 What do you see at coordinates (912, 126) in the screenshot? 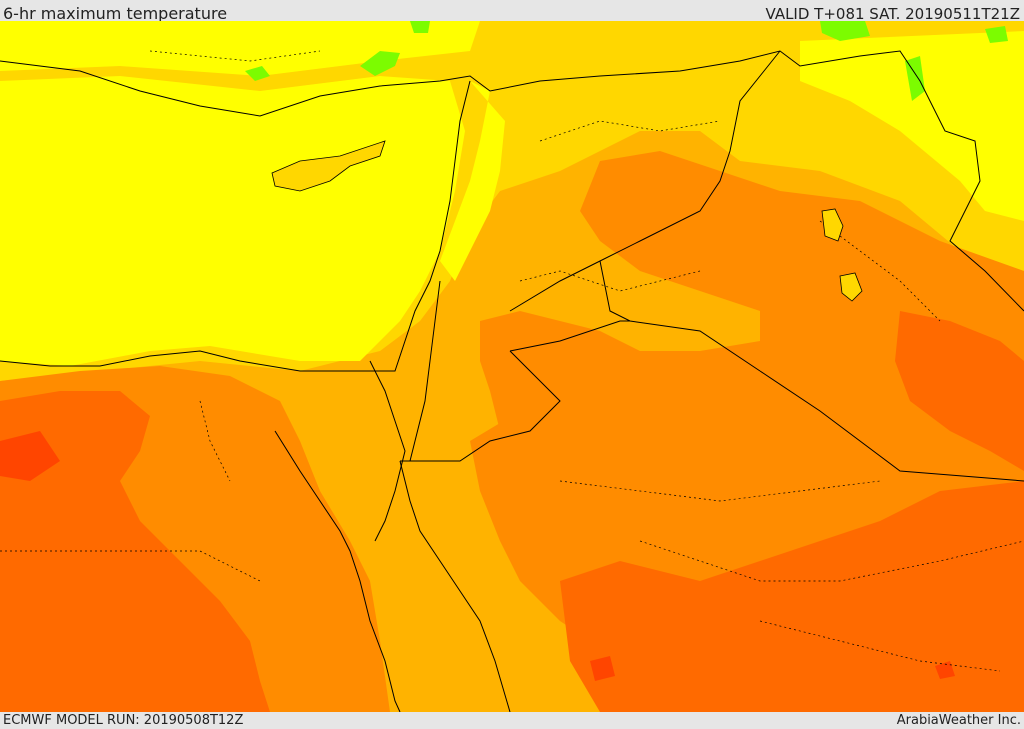
I see `zone-yellow-northeast` at bounding box center [912, 126].